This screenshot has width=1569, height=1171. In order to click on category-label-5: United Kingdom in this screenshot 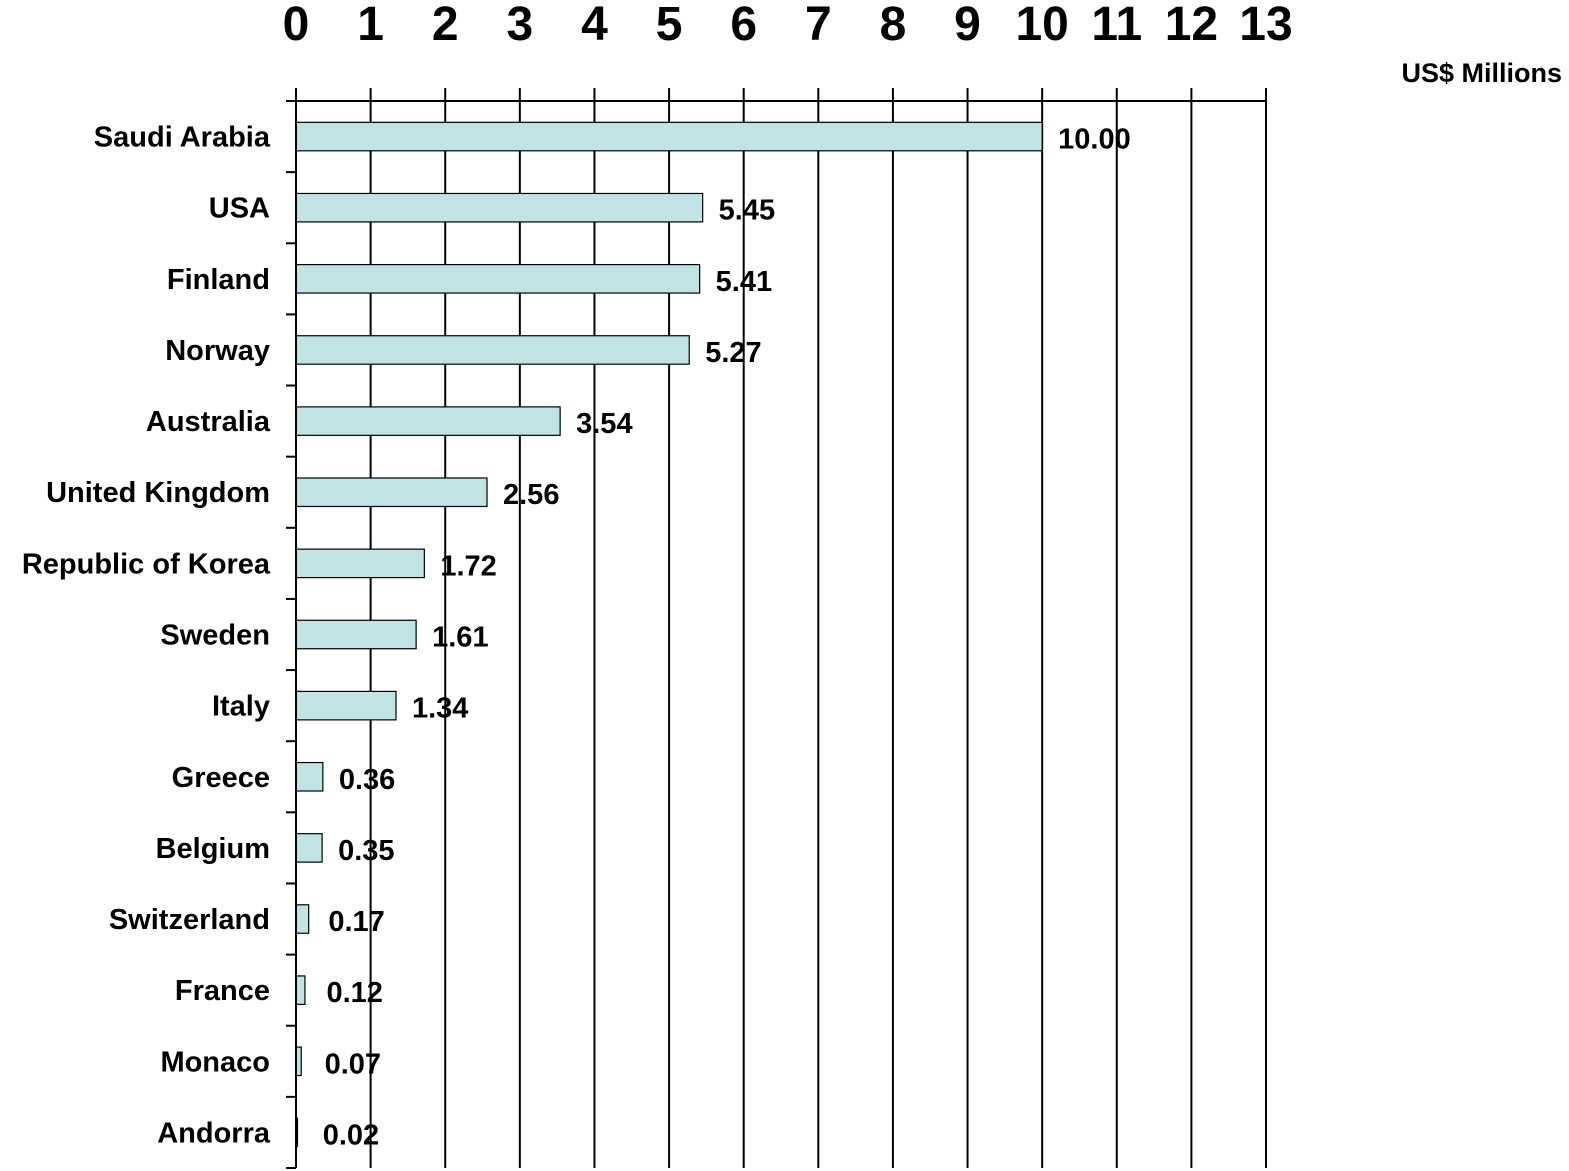, I will do `click(158, 493)`.